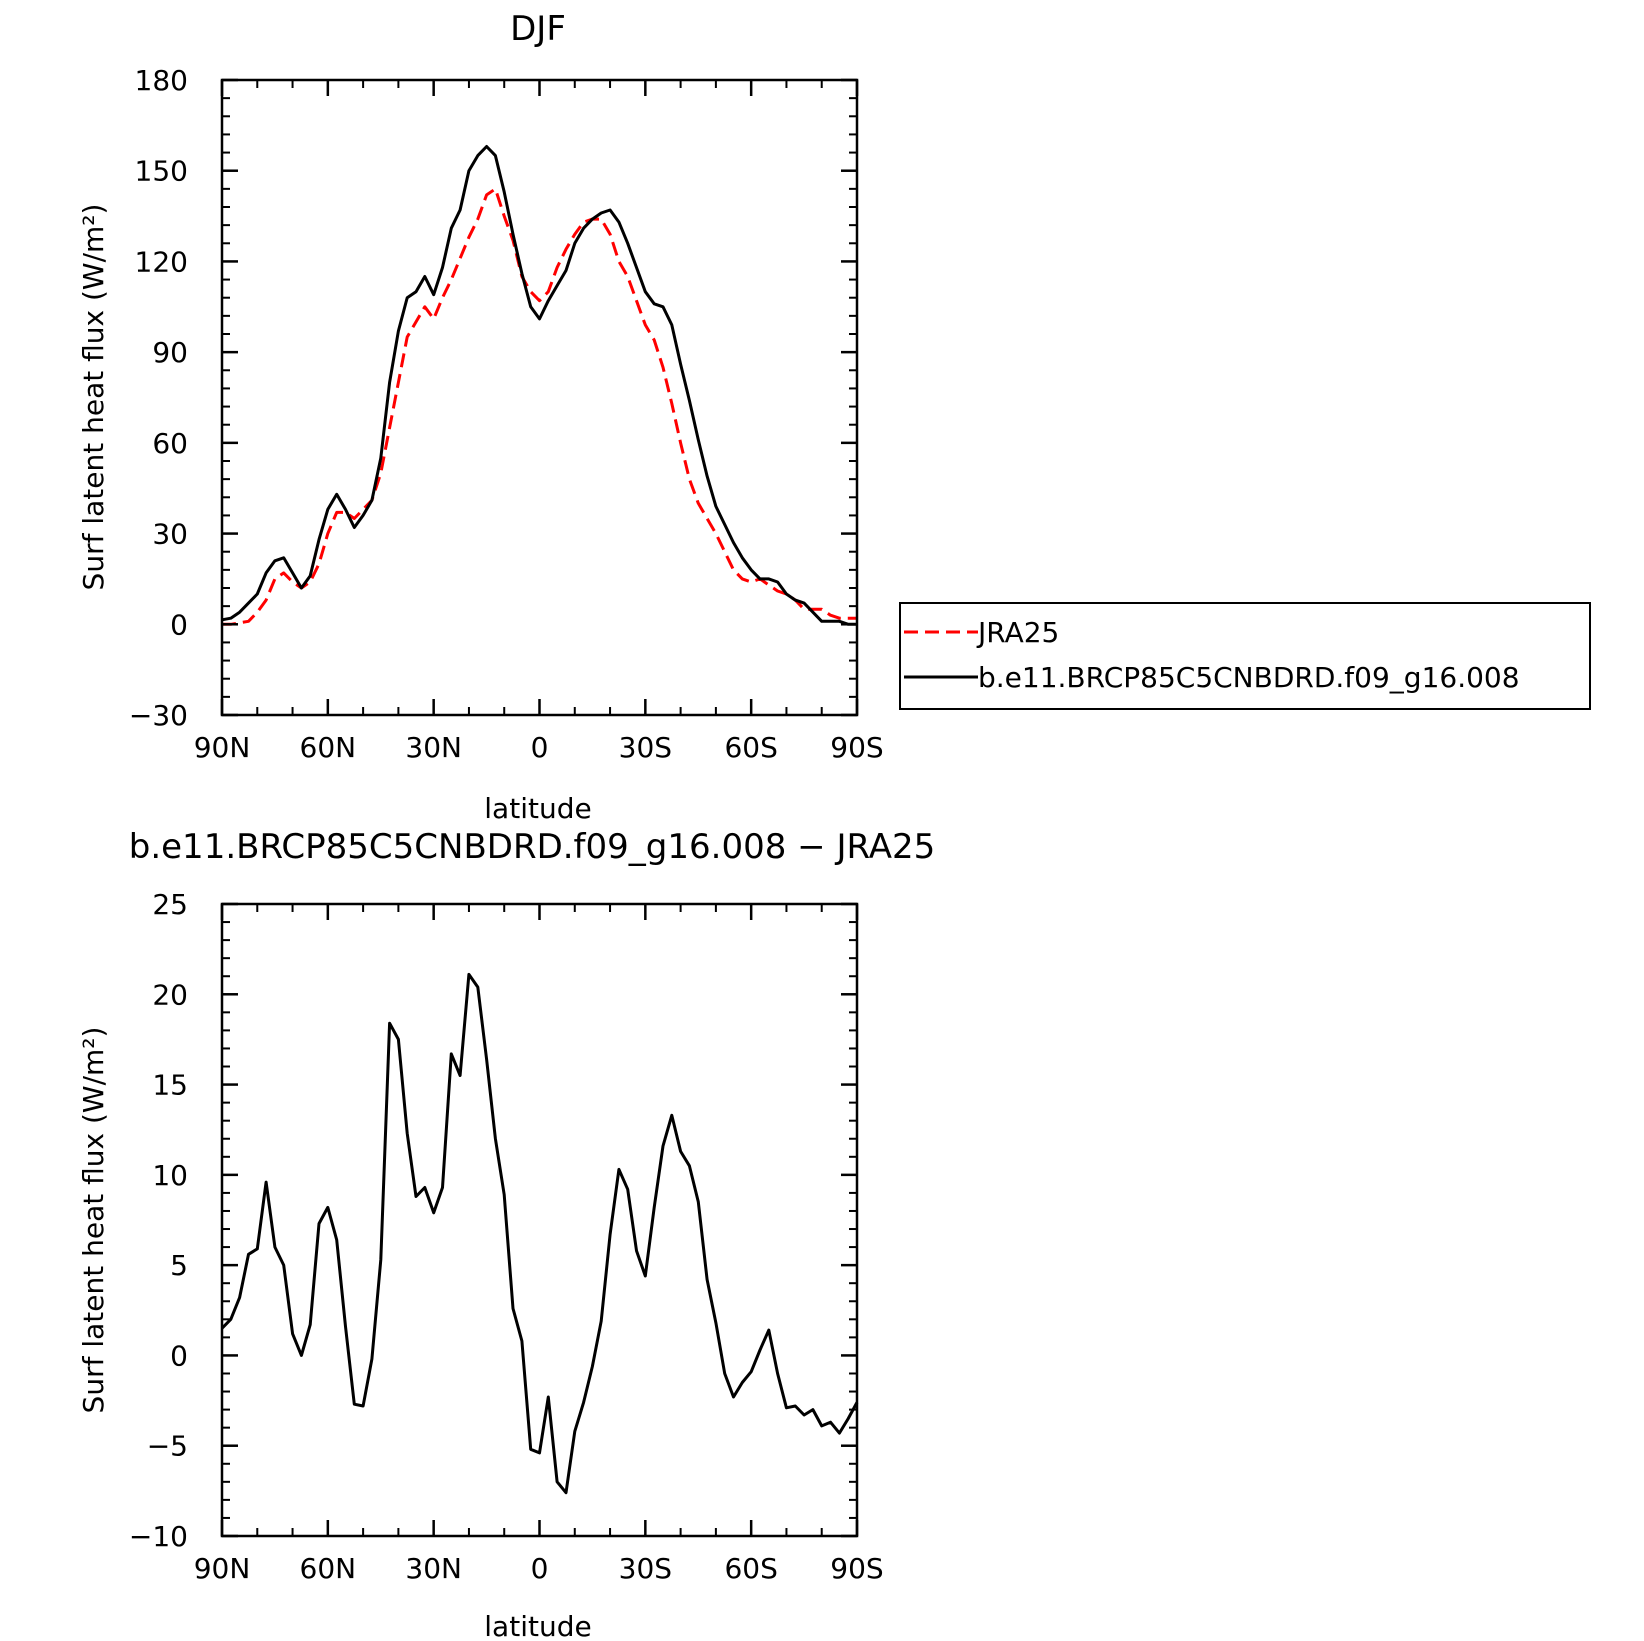 The width and height of the screenshot is (1644, 1641). Describe the element at coordinates (161, 171) in the screenshot. I see `y-tick-label: 150` at that location.